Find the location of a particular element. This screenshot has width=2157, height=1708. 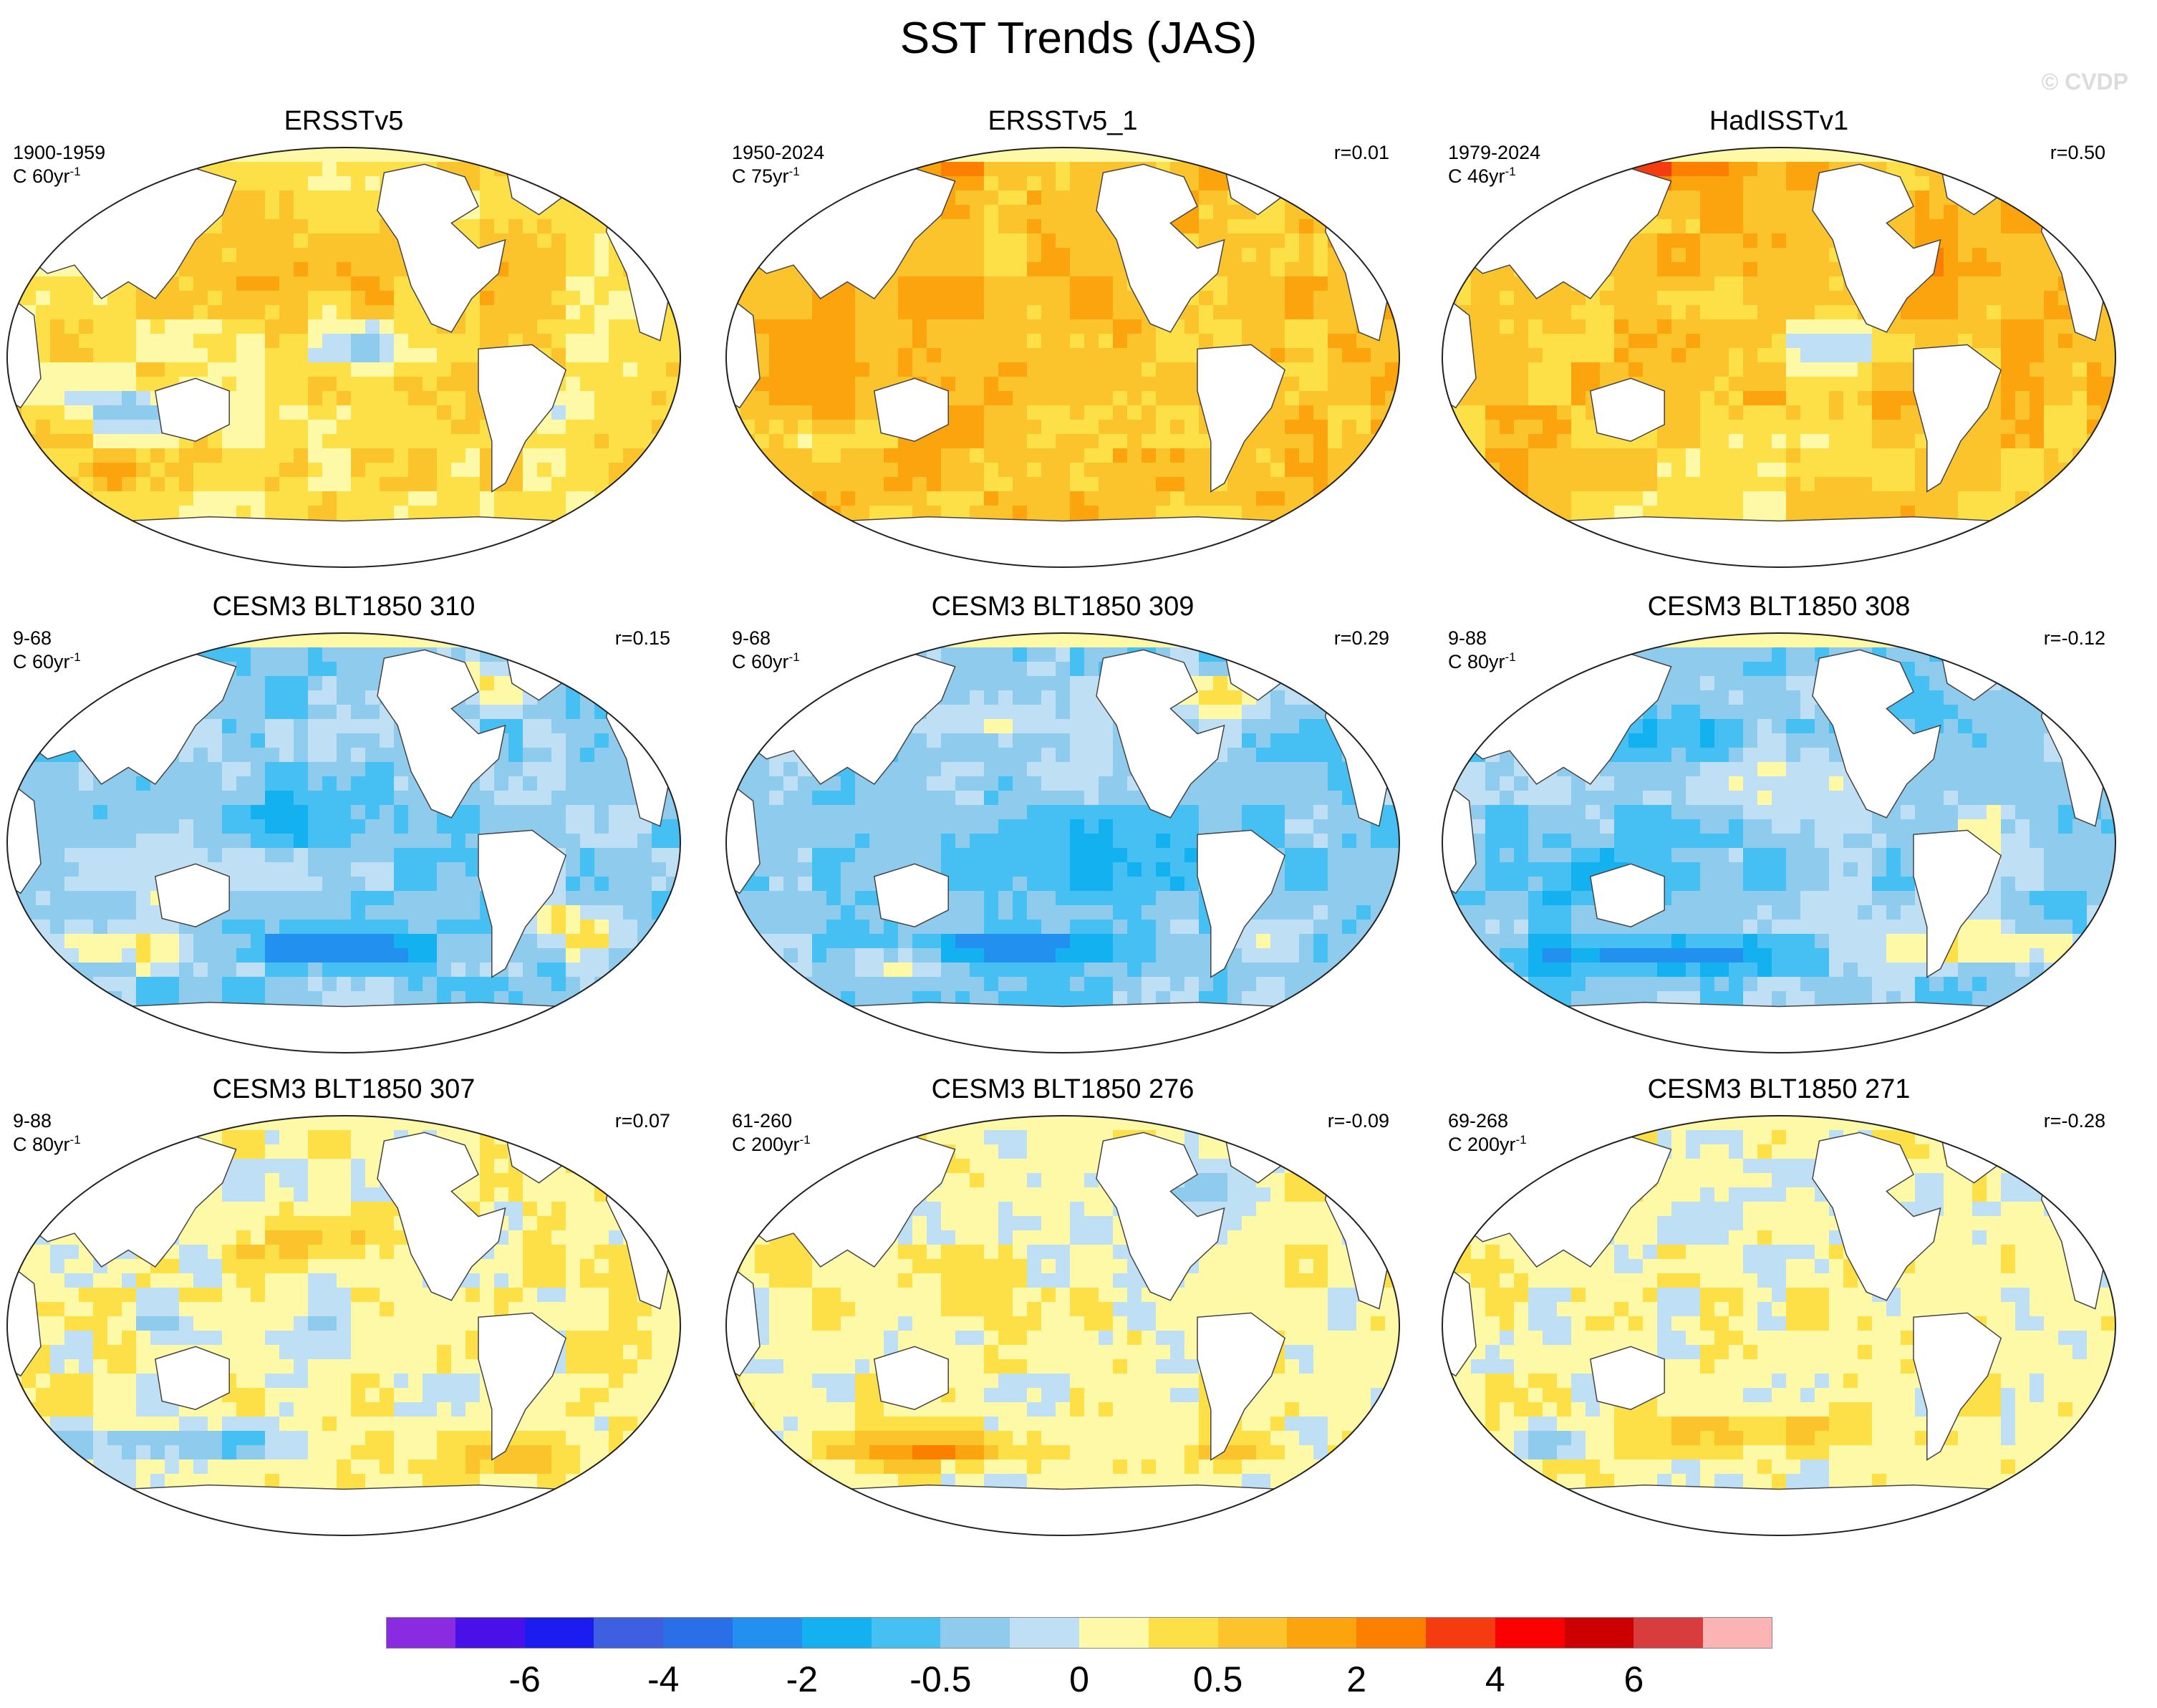

map-panel-ersstv5: ERSSTv5 1900-1959 C 60yr-1 is located at coordinates (343, 349).